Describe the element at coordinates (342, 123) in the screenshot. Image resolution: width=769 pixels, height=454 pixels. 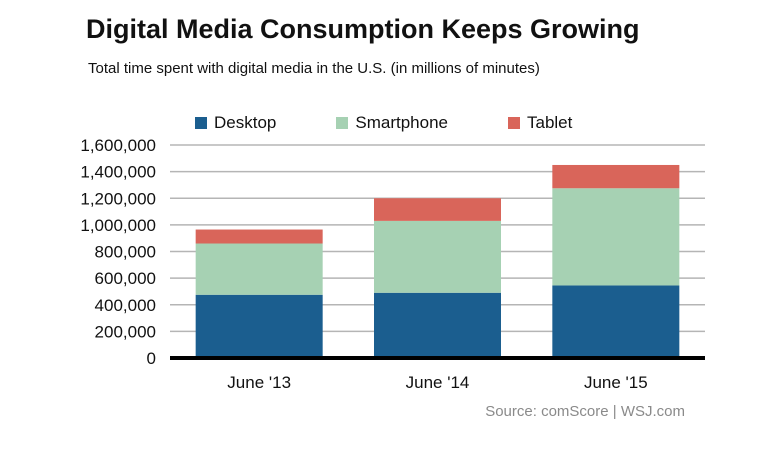
I see `legend-swatch-smartphone` at that location.